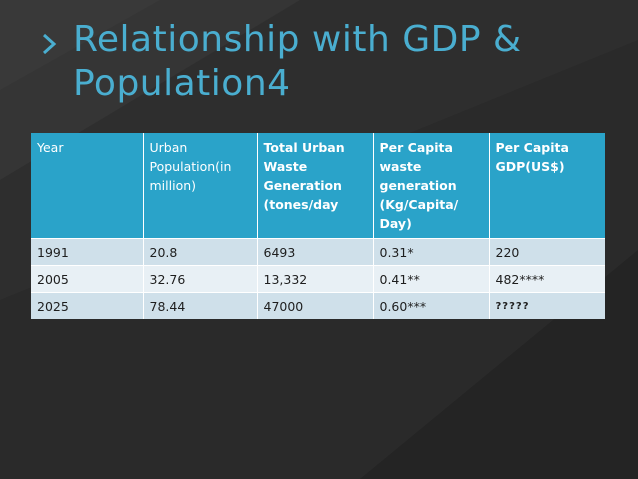  Describe the element at coordinates (431, 279) in the screenshot. I see `cell-per-capita-waste: 0.41**` at that location.